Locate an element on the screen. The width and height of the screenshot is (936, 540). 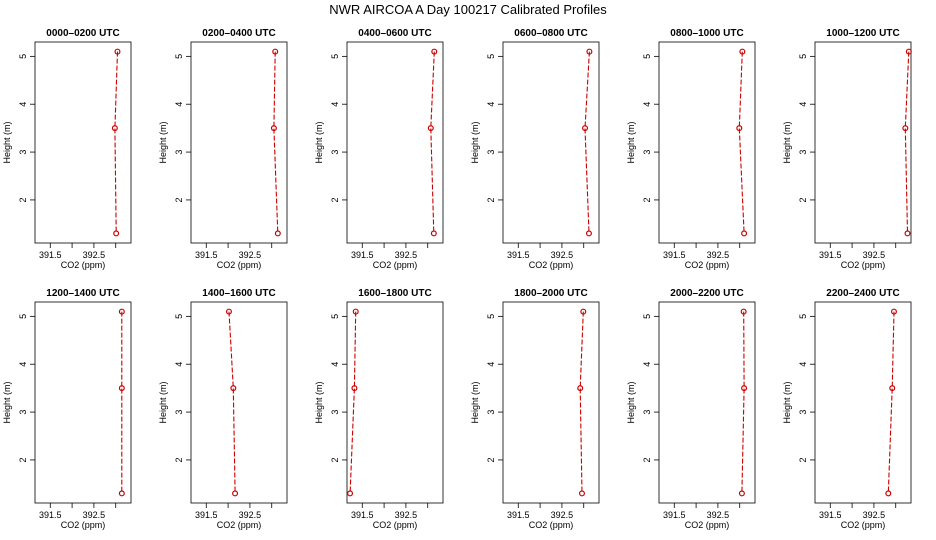
panel-title: 2200–2400 UTC is located at coordinates (862, 293).